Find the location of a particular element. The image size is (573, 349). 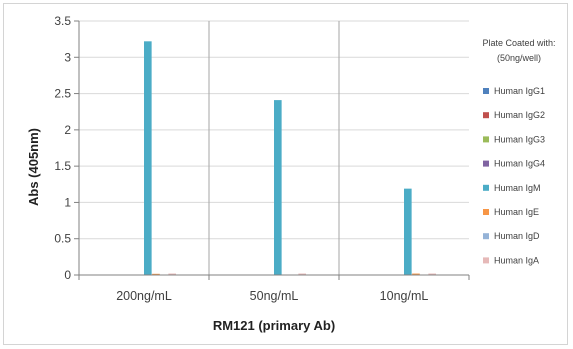

y-tick-label: 1 is located at coordinates (67, 202).